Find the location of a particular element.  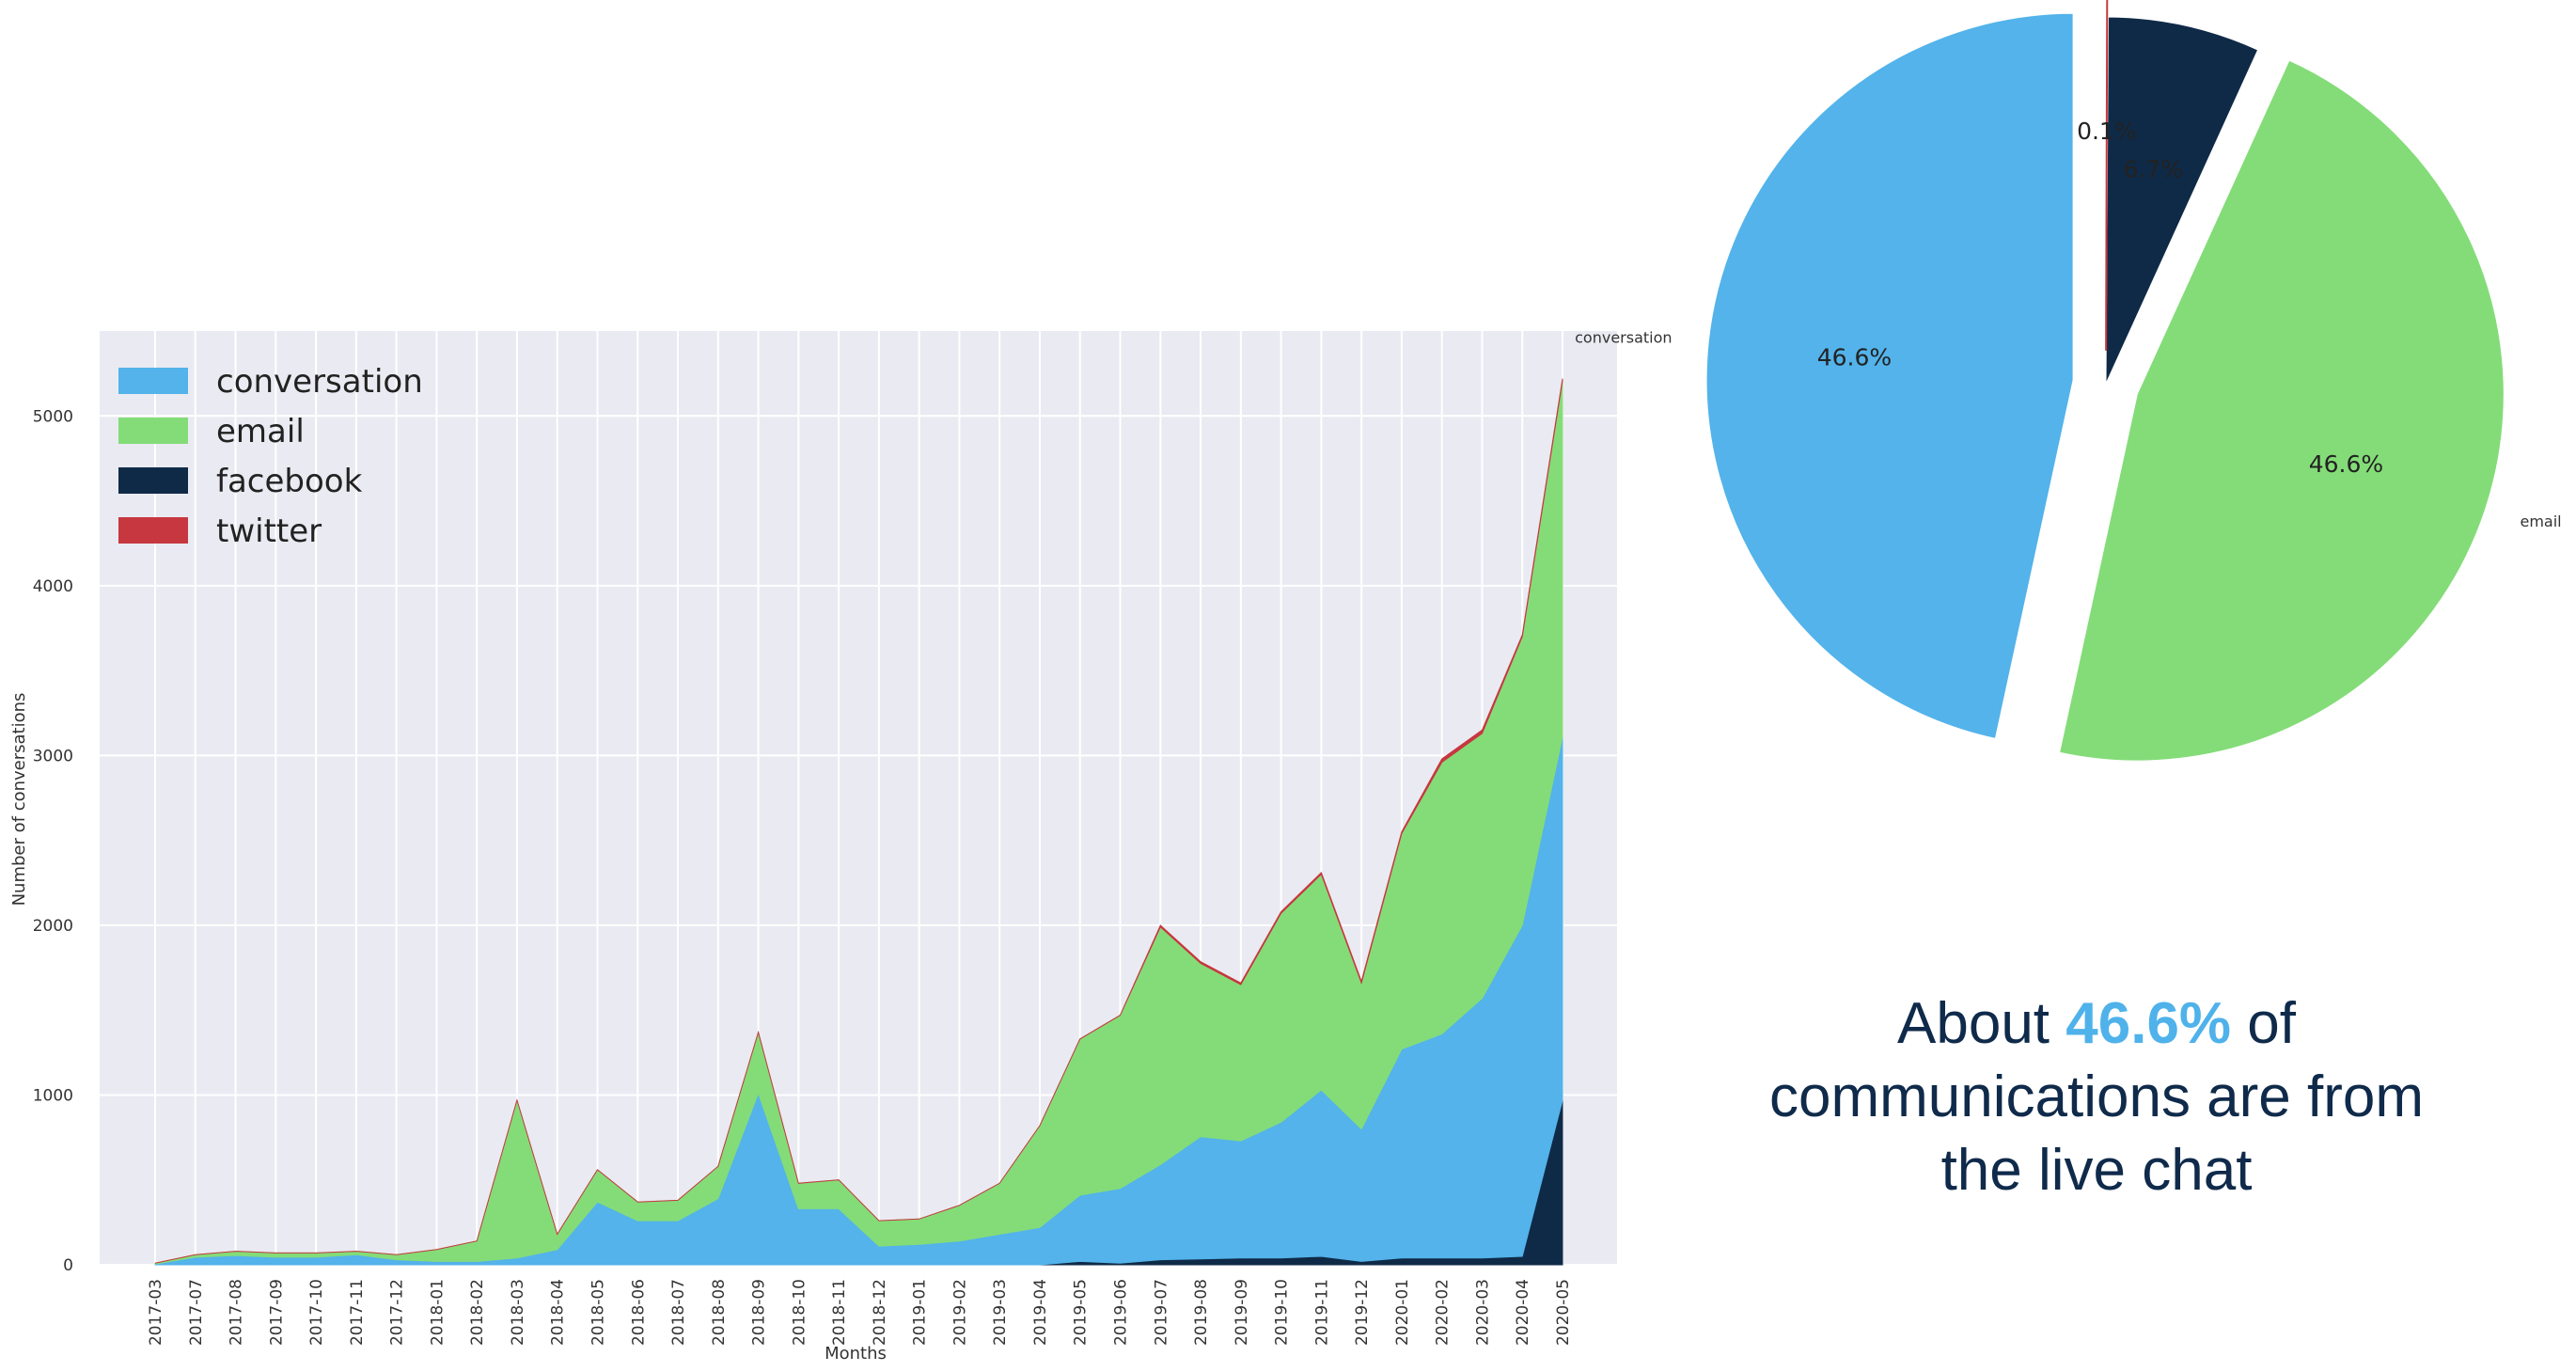

x-tick-label: 2019-12 is located at coordinates (1363, 1312).